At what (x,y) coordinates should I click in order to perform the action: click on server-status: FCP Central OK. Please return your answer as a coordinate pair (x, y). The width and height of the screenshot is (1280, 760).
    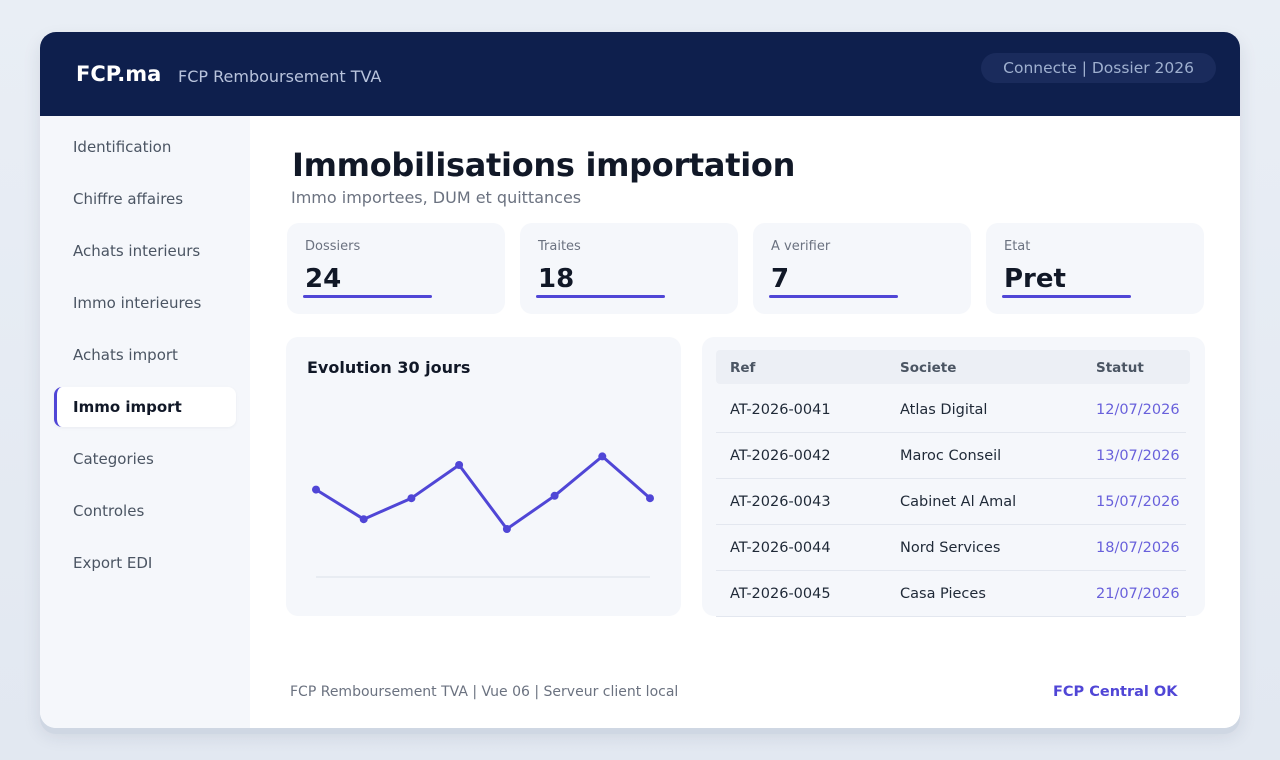
    Looking at the image, I should click on (1115, 692).